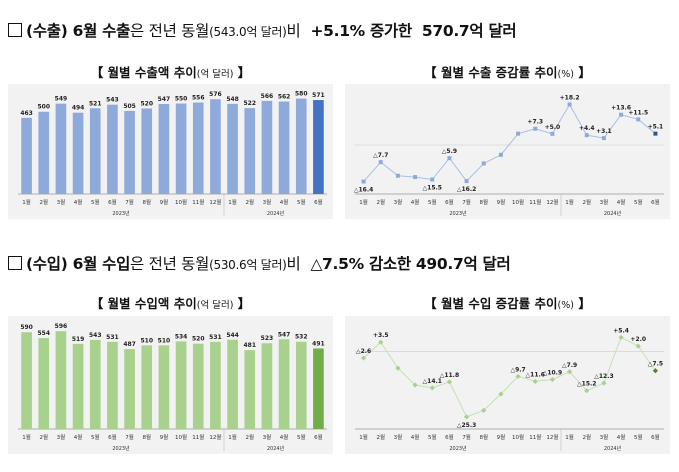 This screenshot has height=472, width=679. Describe the element at coordinates (232, 335) in the screenshot. I see `bar-value-label: 544` at that location.